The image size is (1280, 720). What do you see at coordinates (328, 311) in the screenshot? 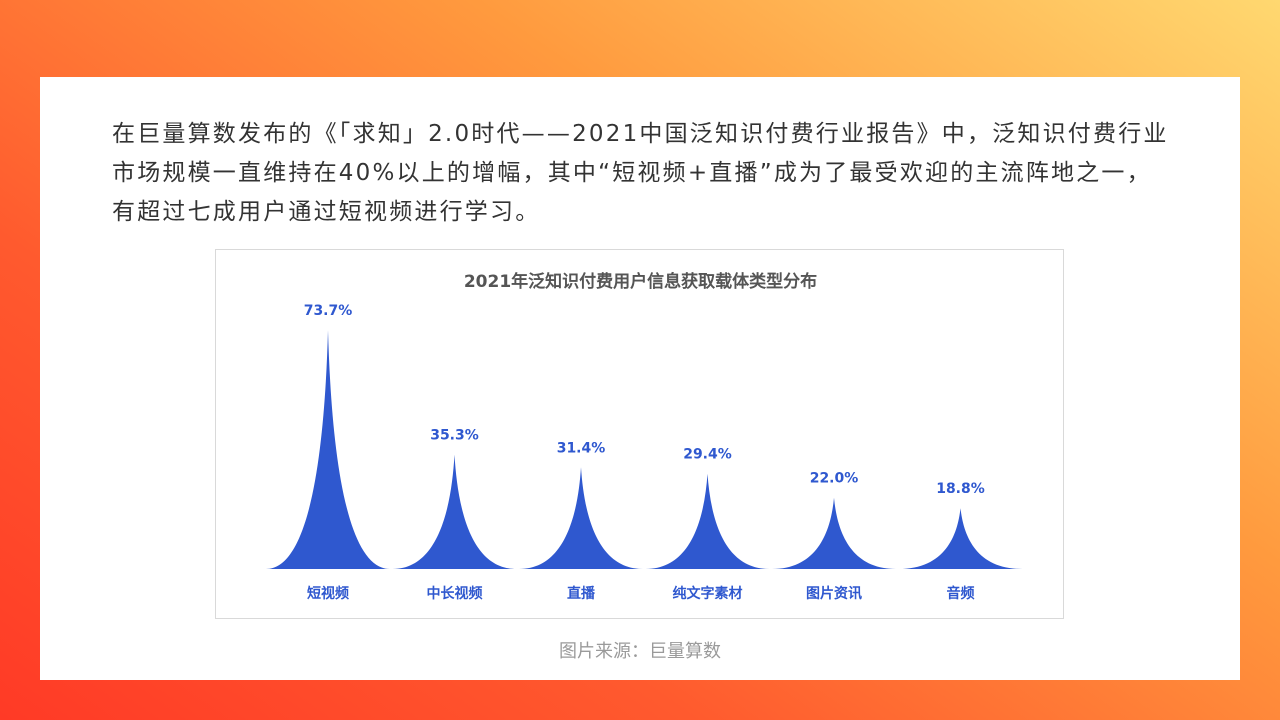
I see `data-label-0: 73.7%` at bounding box center [328, 311].